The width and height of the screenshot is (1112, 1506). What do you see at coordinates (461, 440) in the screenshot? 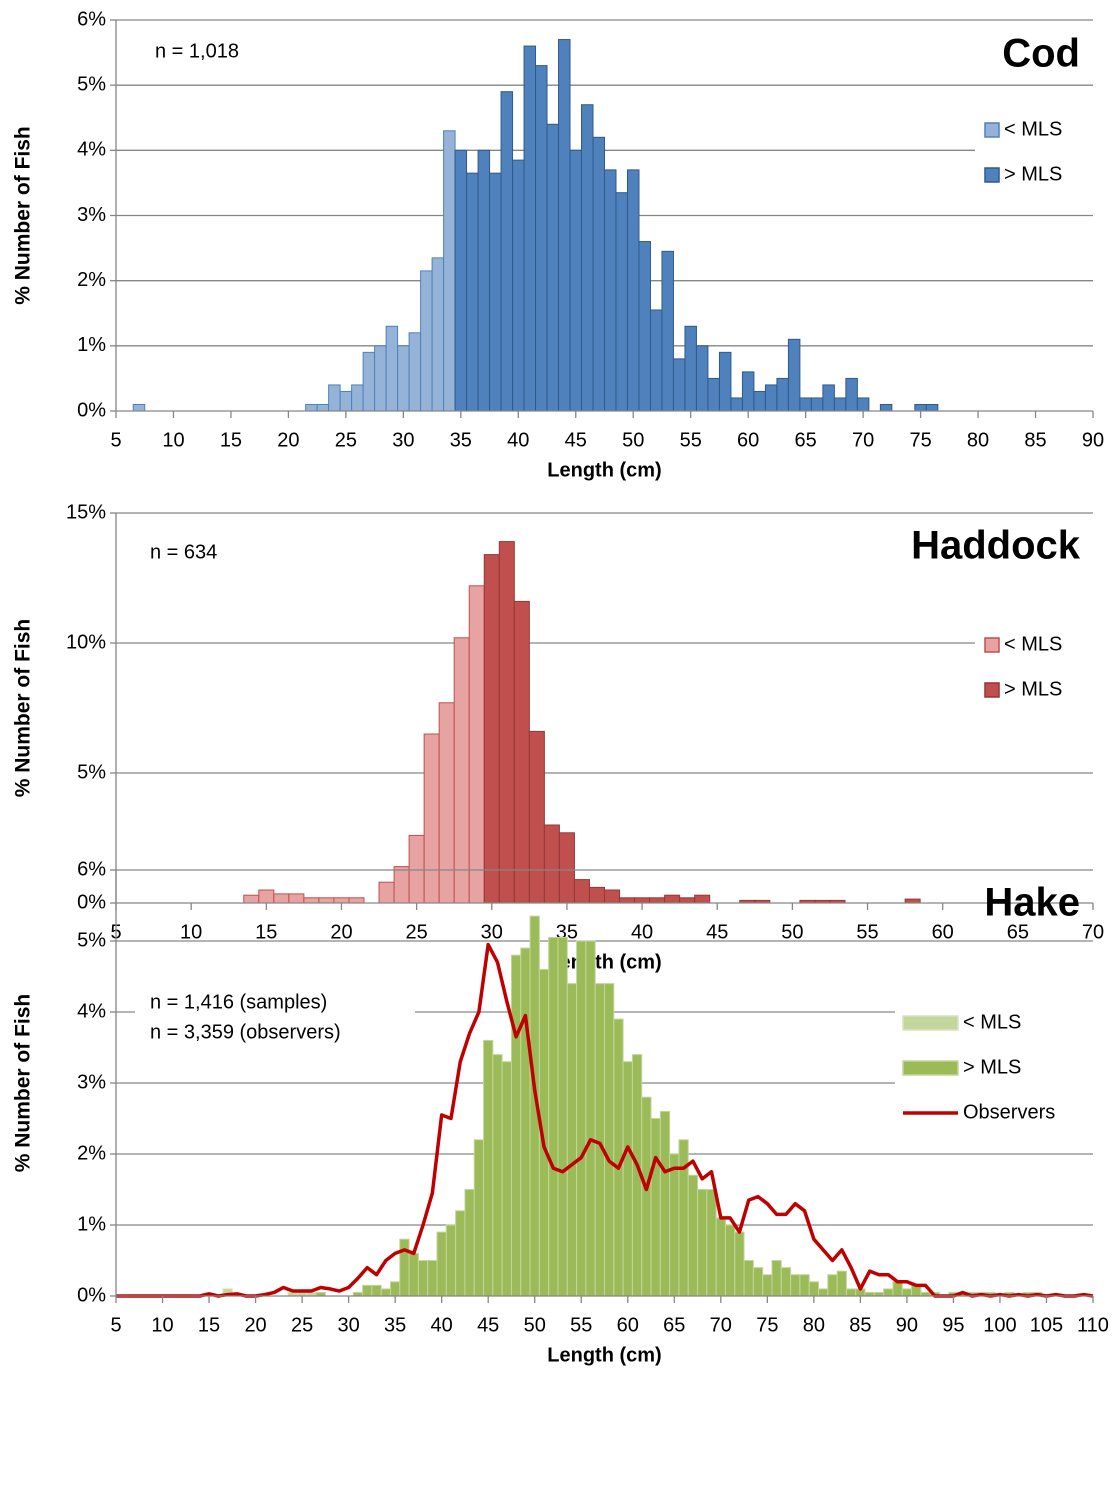
I see `x-tick-label: 35` at bounding box center [461, 440].